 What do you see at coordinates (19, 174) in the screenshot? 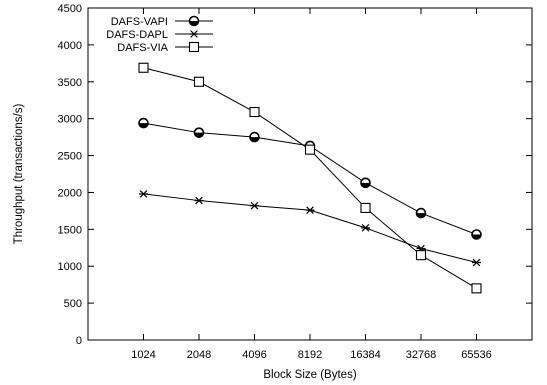
I see `y-axis-label: Throughput (transactions/s)` at bounding box center [19, 174].